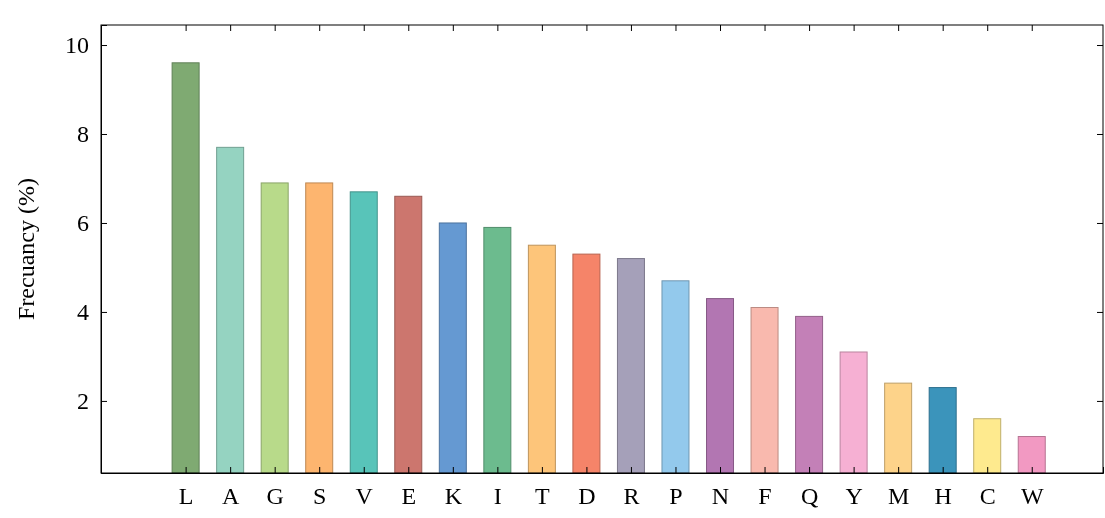 The image size is (1105, 518). I want to click on x-tick-label: P, so click(676, 496).